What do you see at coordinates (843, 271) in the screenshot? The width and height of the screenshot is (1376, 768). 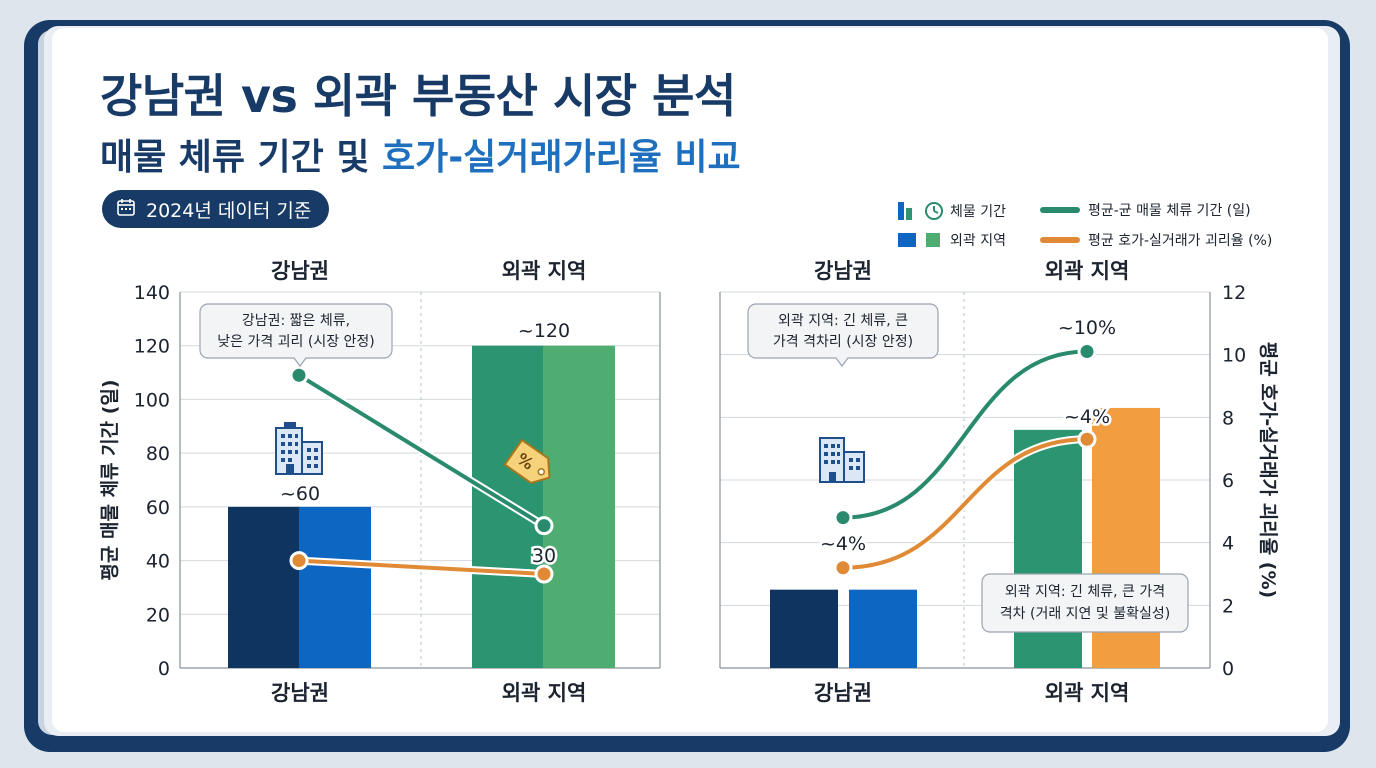 I see `right-top-label-gangnam: 강남권` at bounding box center [843, 271].